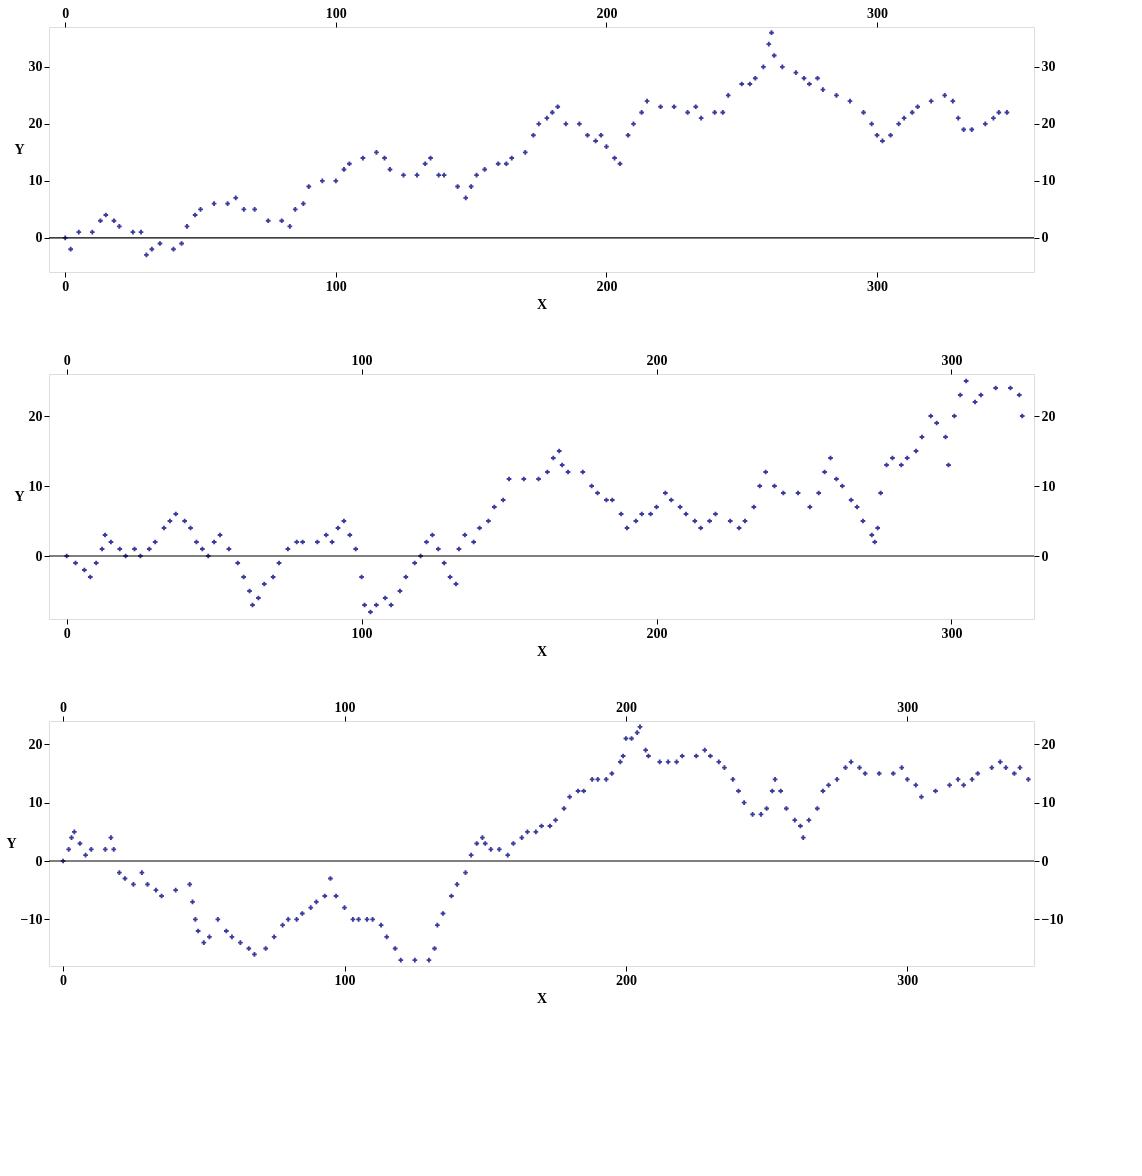 This screenshot has height=1176, width=1142. I want to click on y-tick-label: 30, so click(35, 67).